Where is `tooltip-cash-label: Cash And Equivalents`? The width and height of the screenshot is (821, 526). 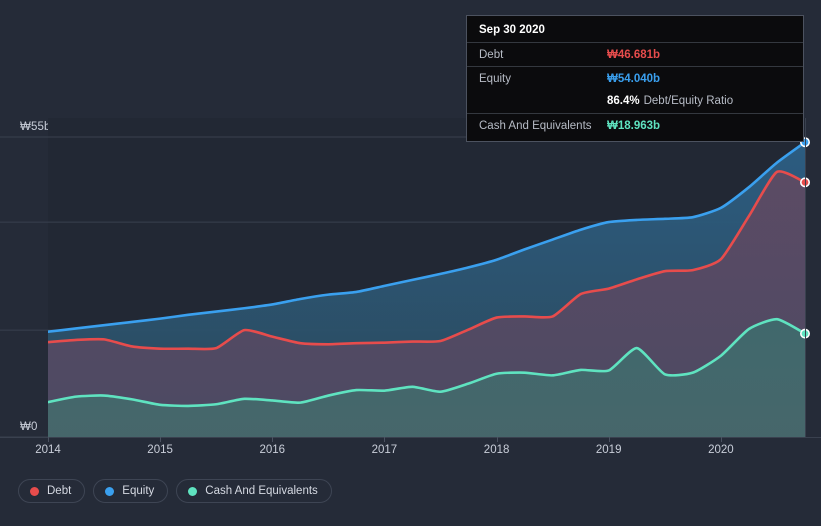
tooltip-cash-label: Cash And Equivalents is located at coordinates (535, 125).